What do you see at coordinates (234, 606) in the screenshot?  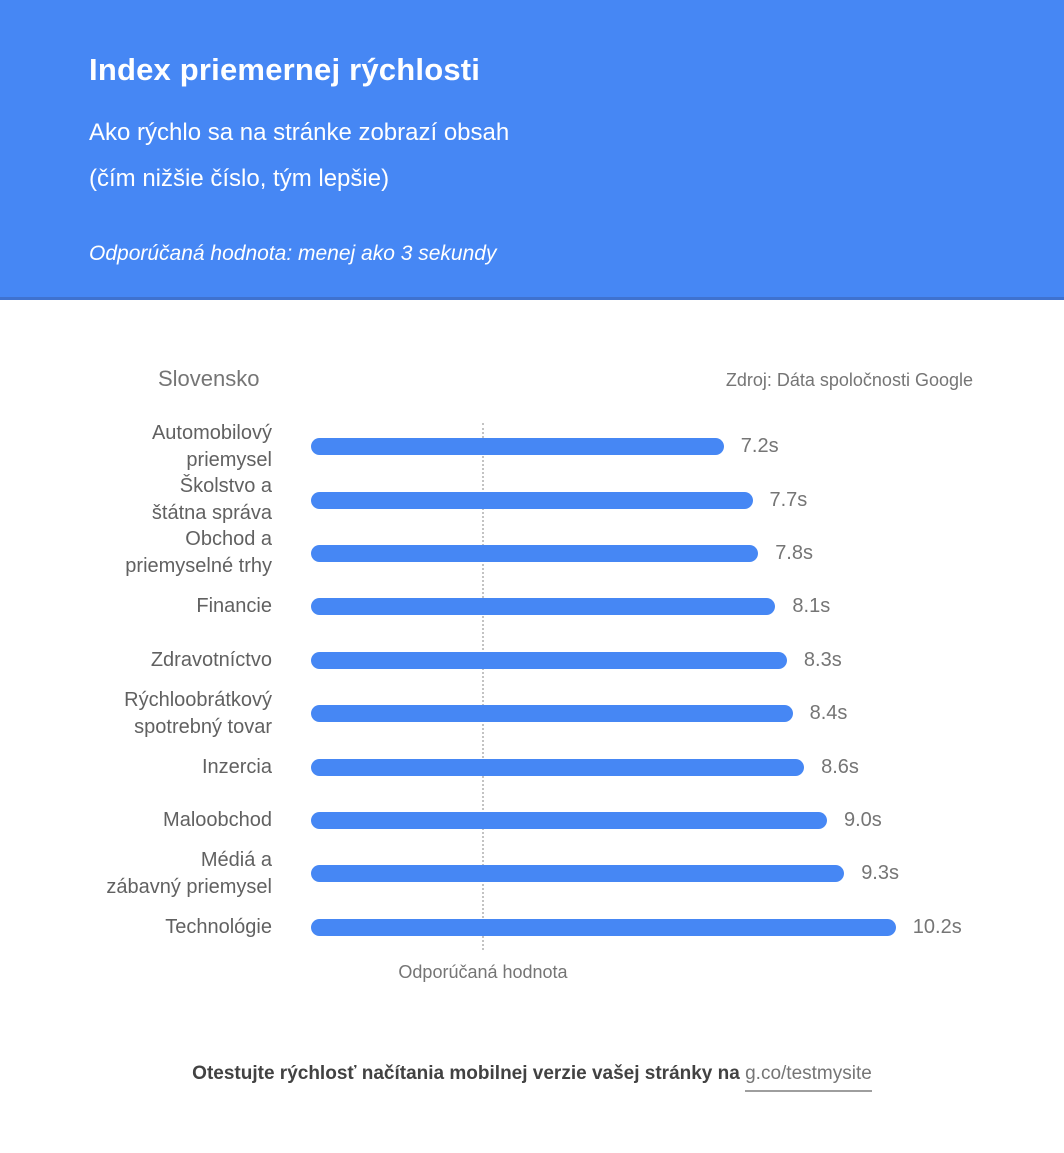 I see `category-label: Financie` at bounding box center [234, 606].